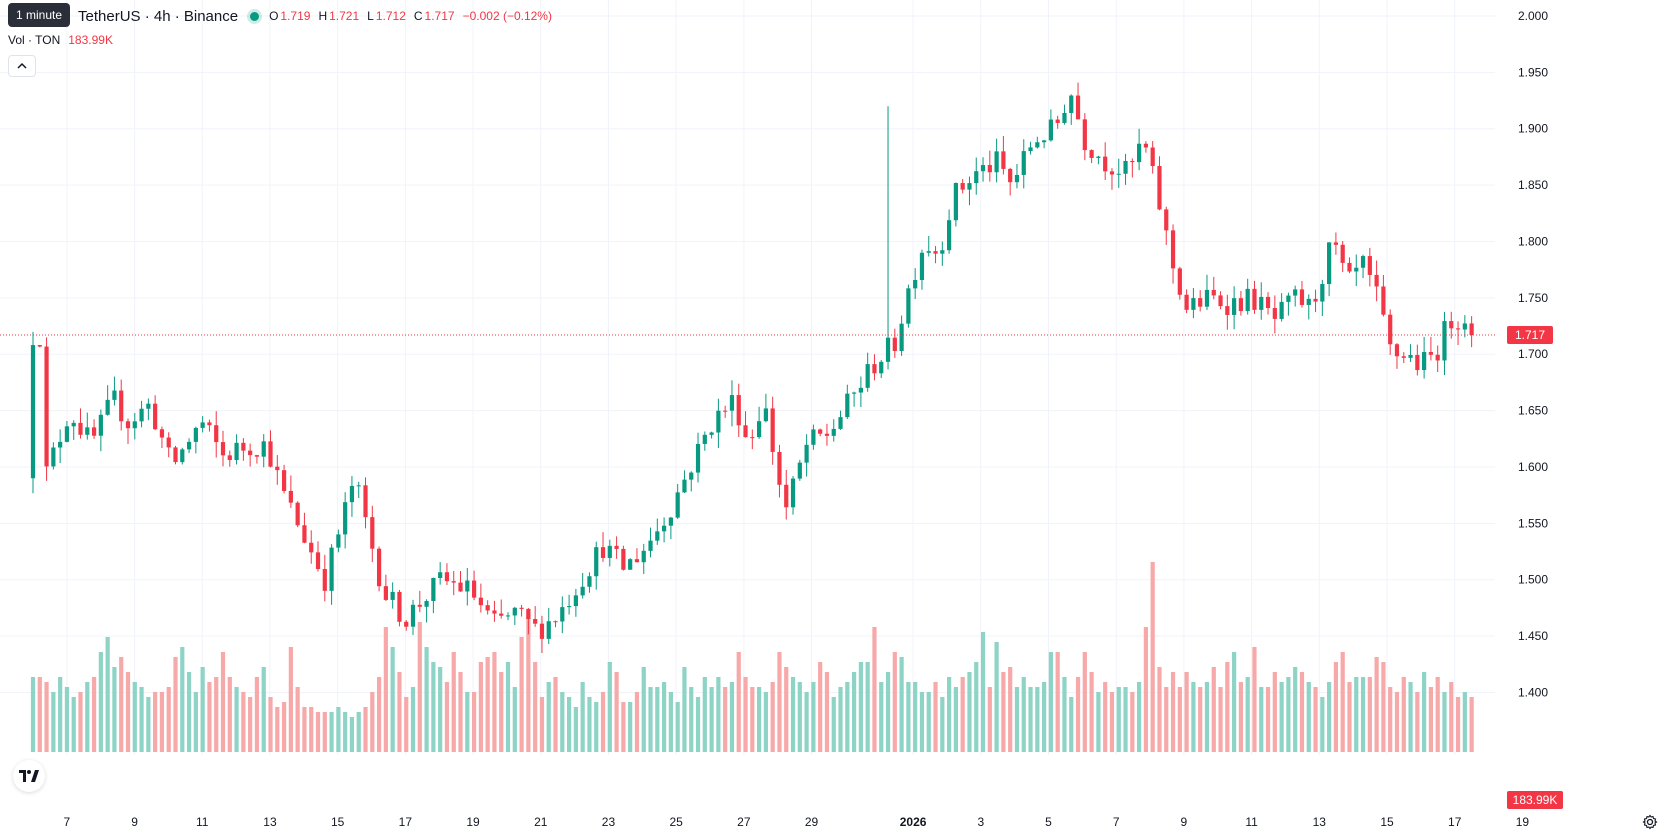  What do you see at coordinates (1650, 822) in the screenshot?
I see `gear-icon` at bounding box center [1650, 822].